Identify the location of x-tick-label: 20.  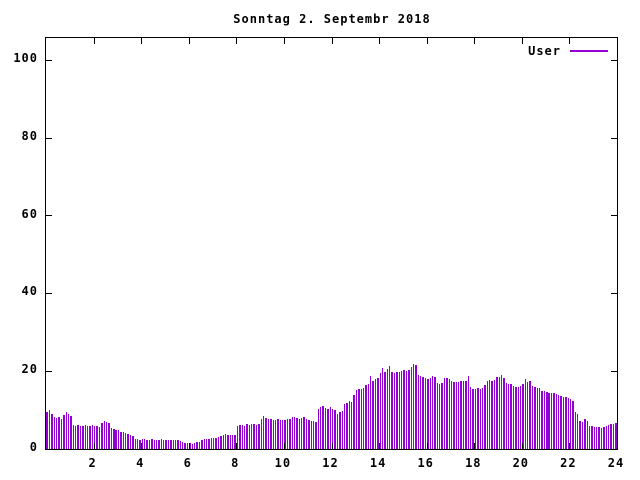
(521, 463).